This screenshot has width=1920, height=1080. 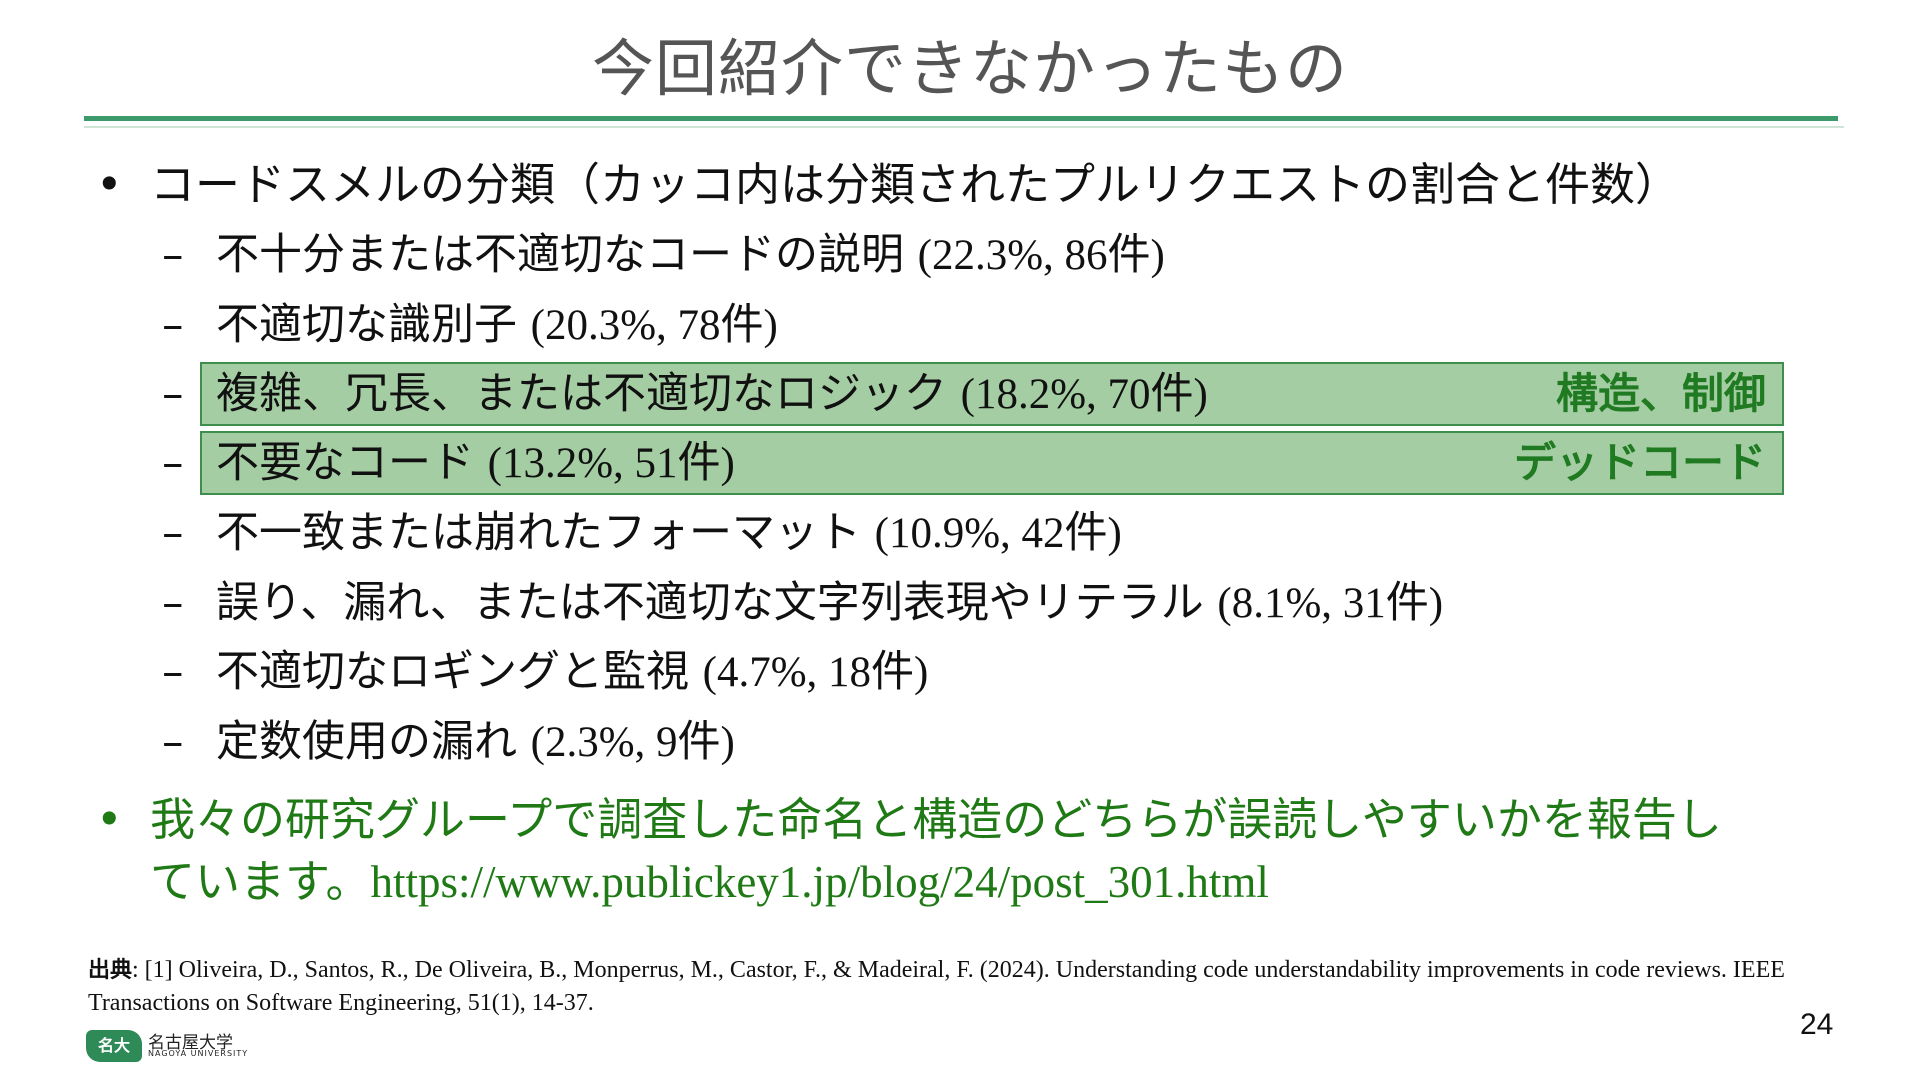 What do you see at coordinates (373, 325) in the screenshot?
I see `sub-item-label: 不適切な識別子` at bounding box center [373, 325].